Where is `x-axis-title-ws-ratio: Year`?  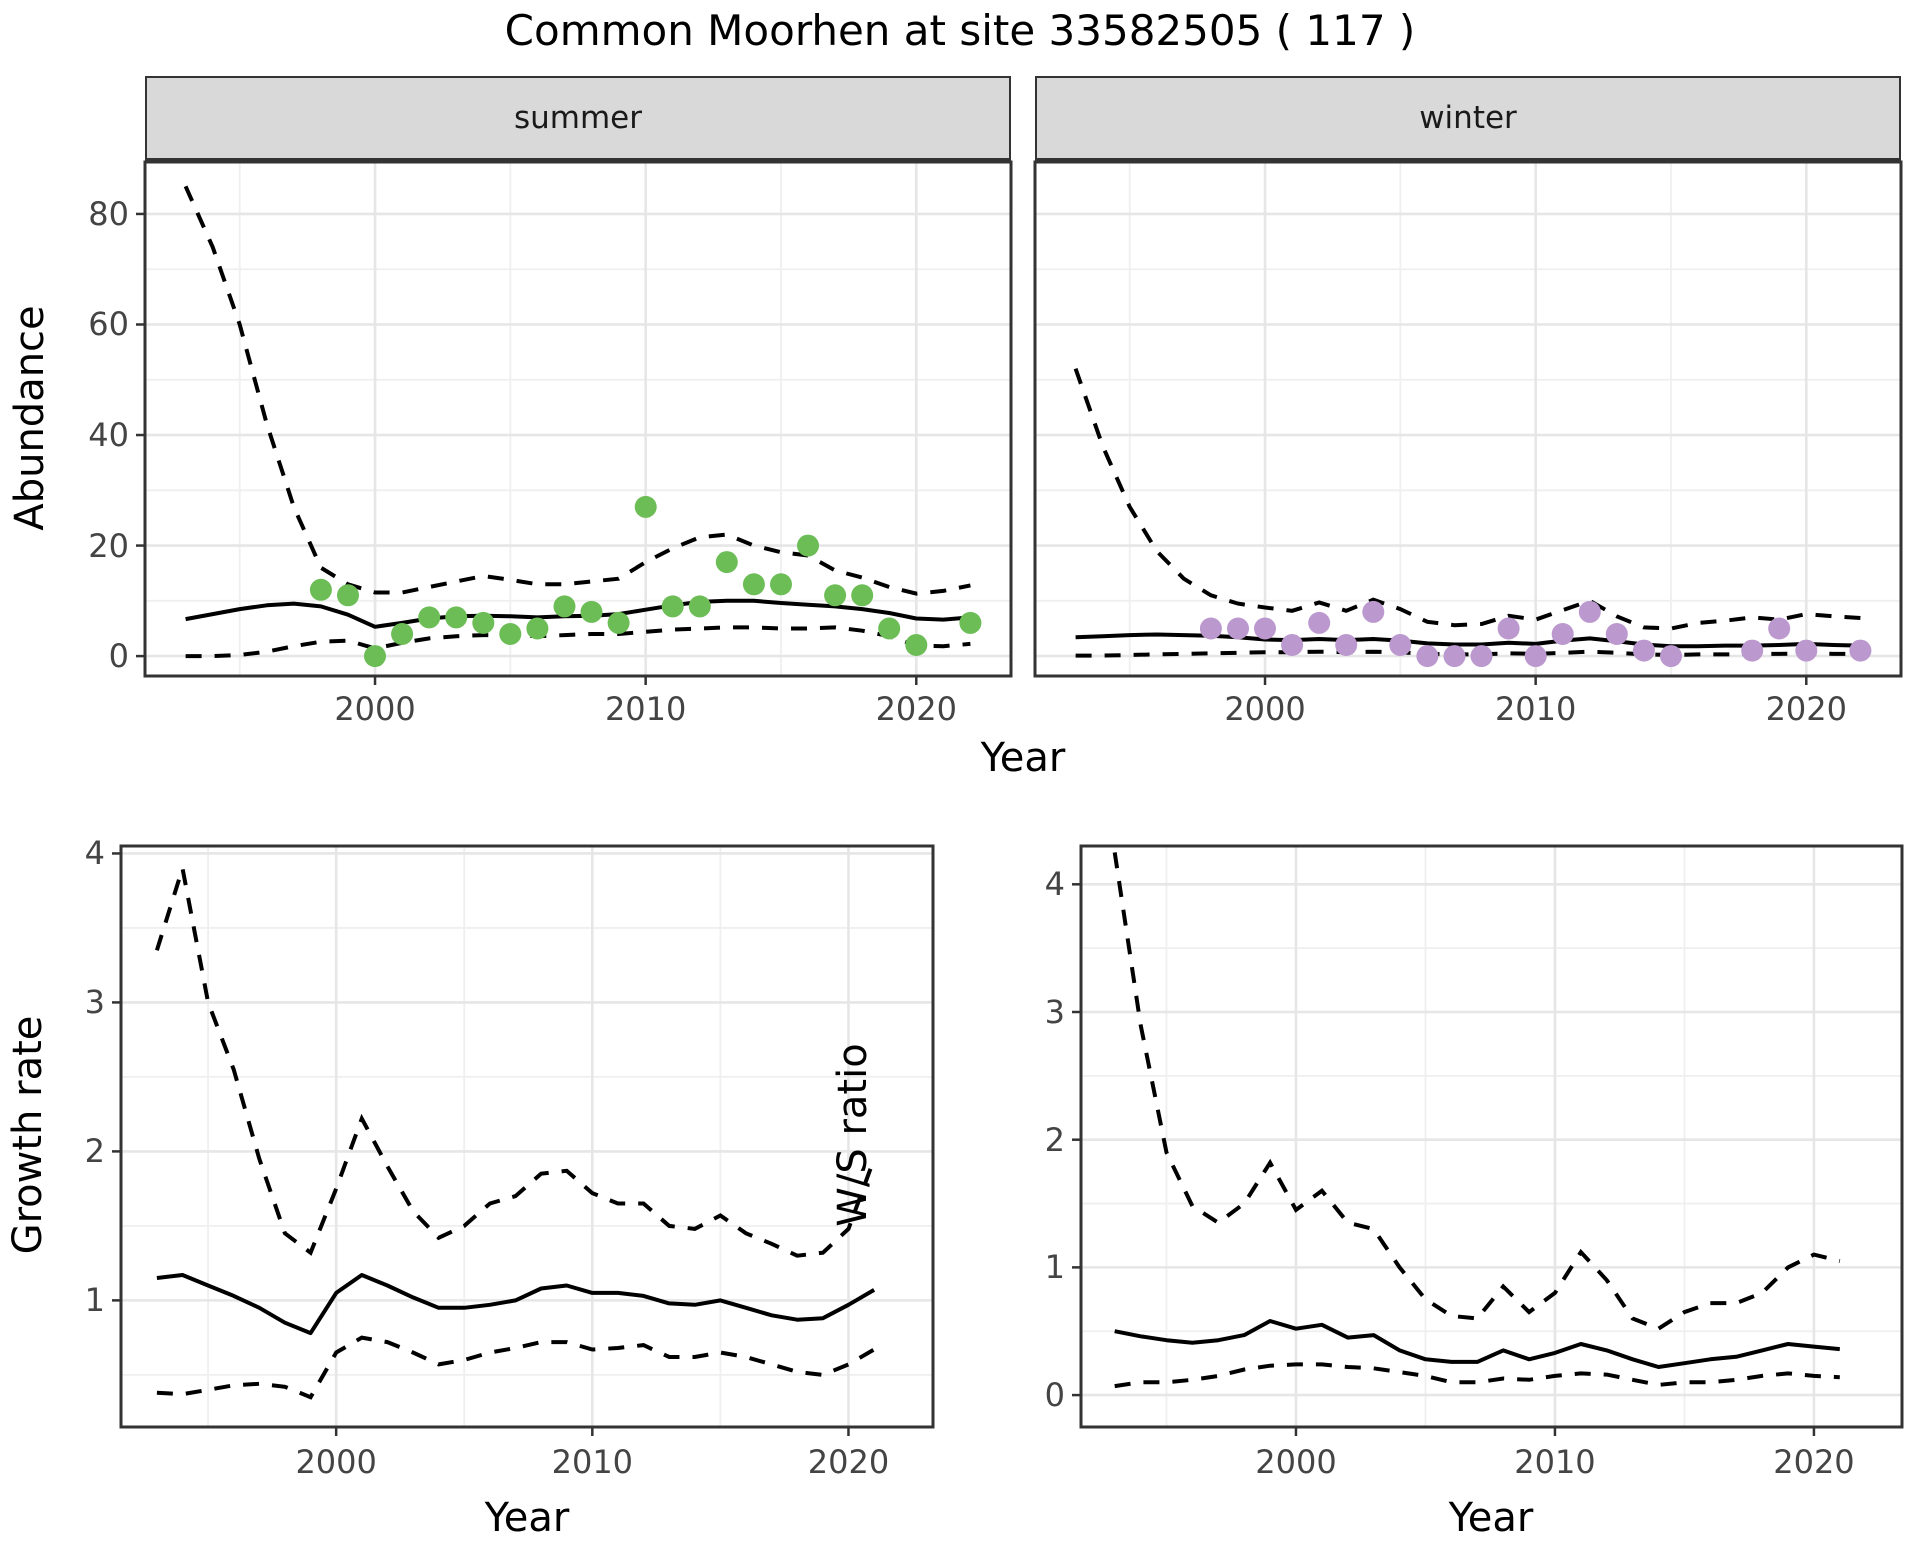
x-axis-title-ws-ratio: Year is located at coordinates (1491, 1518).